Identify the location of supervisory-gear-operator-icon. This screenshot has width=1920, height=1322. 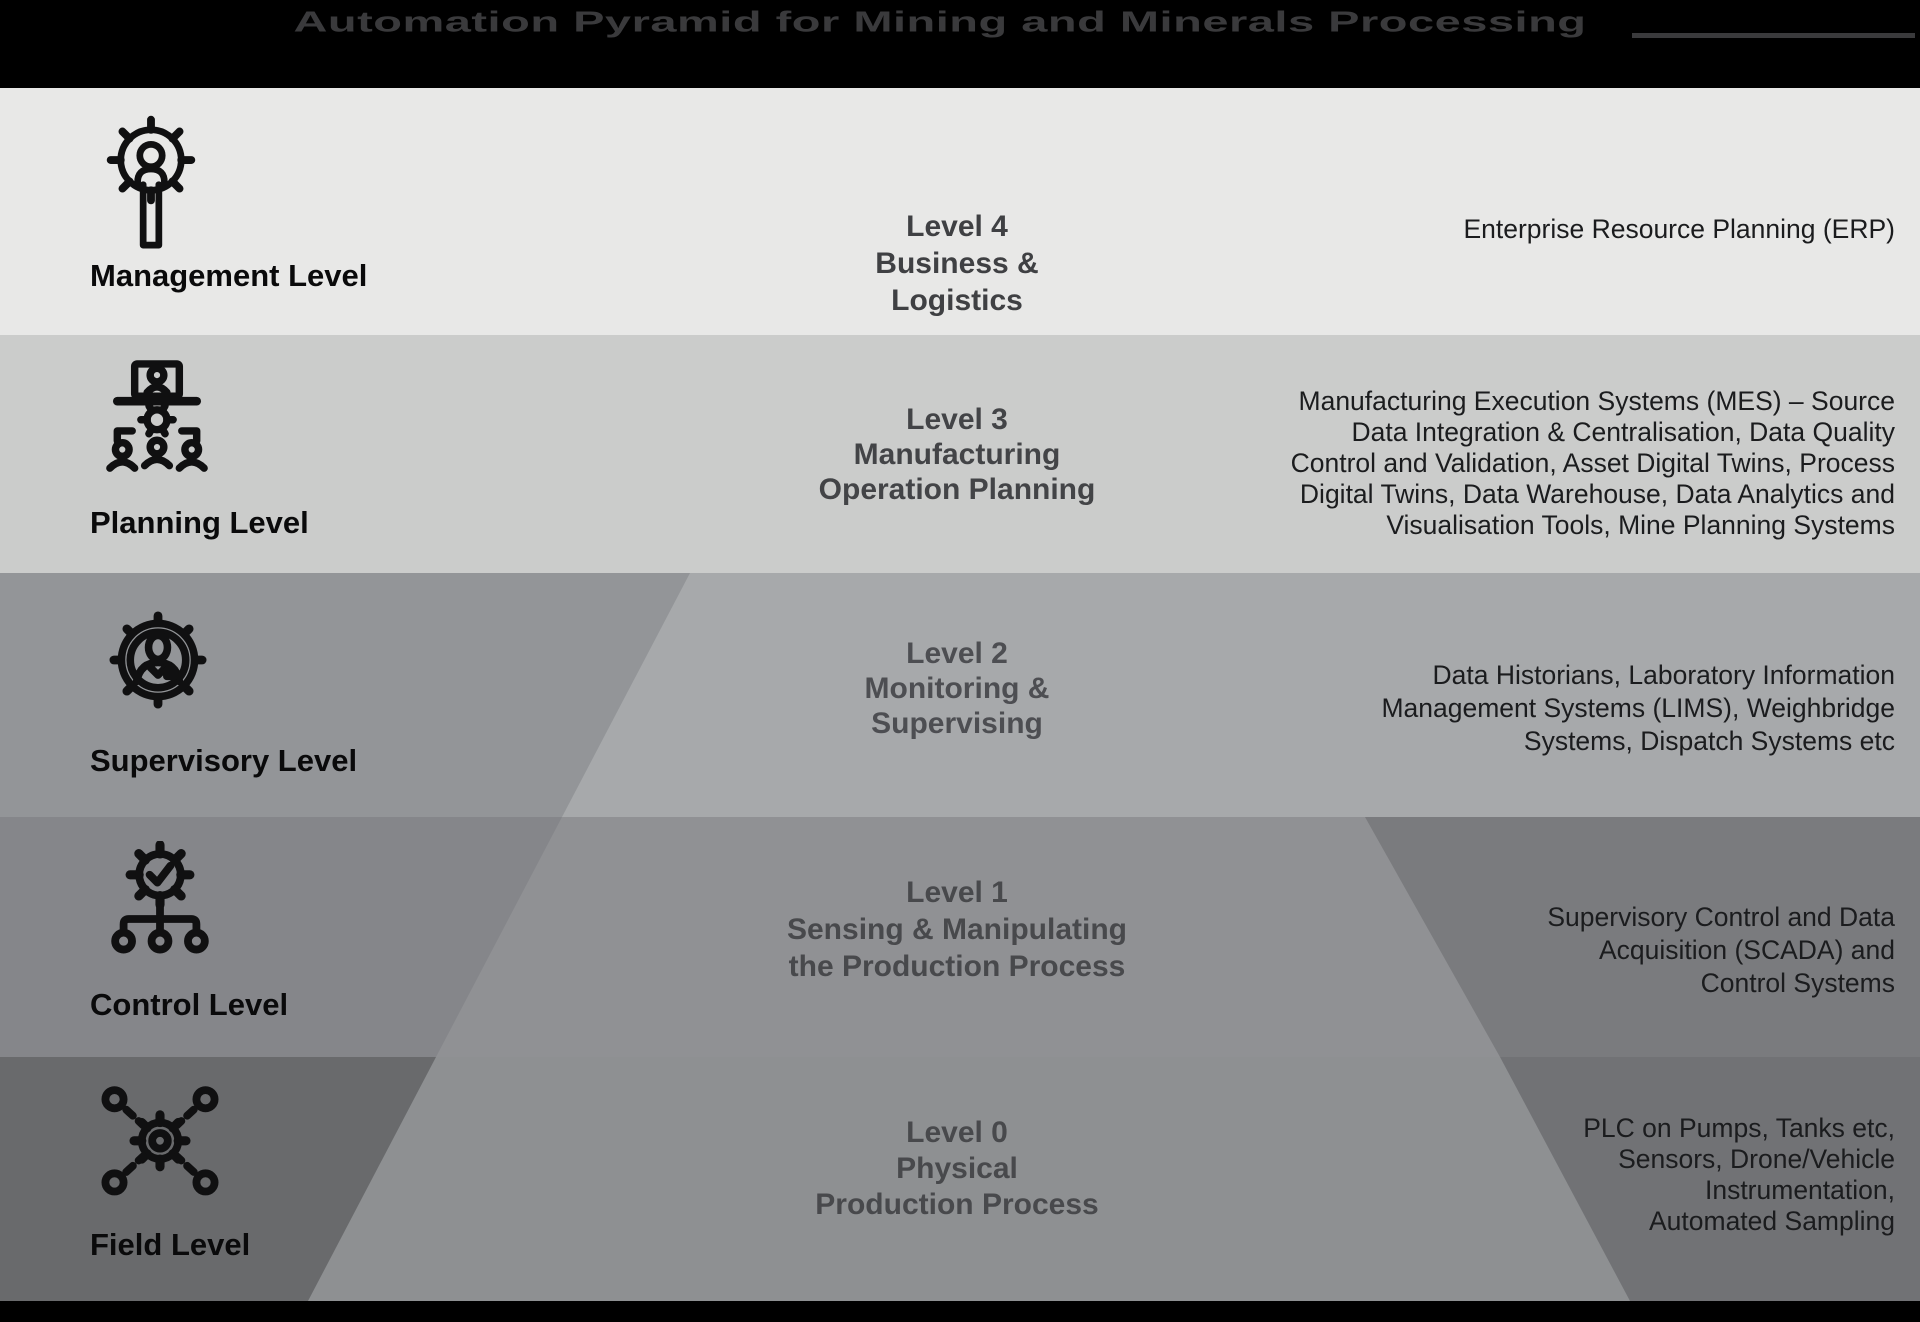
(158, 660).